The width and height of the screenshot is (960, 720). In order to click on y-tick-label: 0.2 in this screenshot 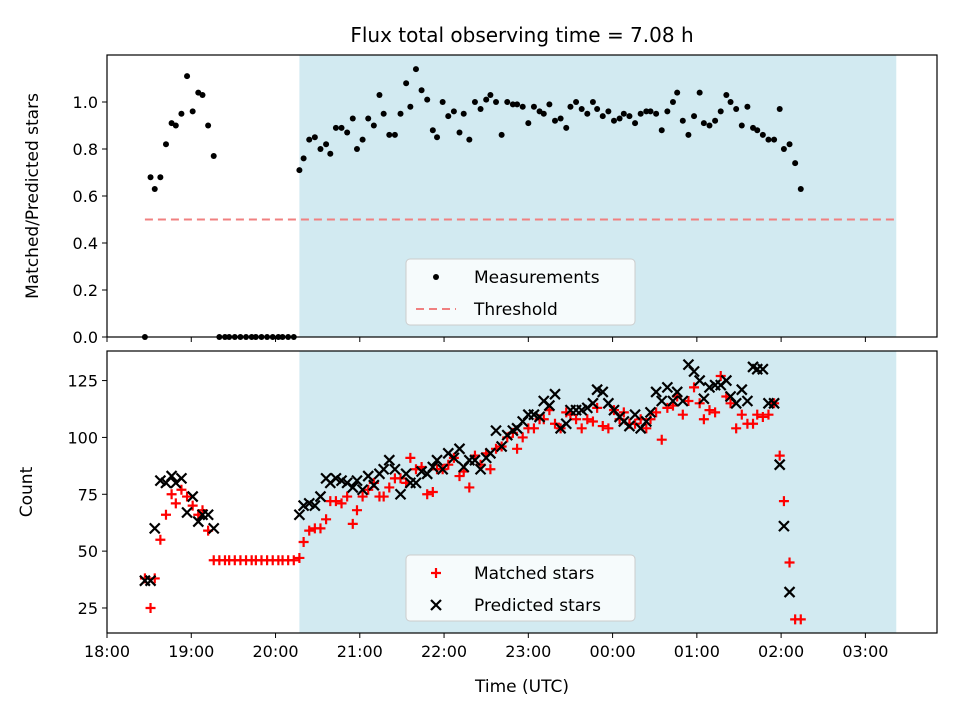, I will do `click(85, 290)`.